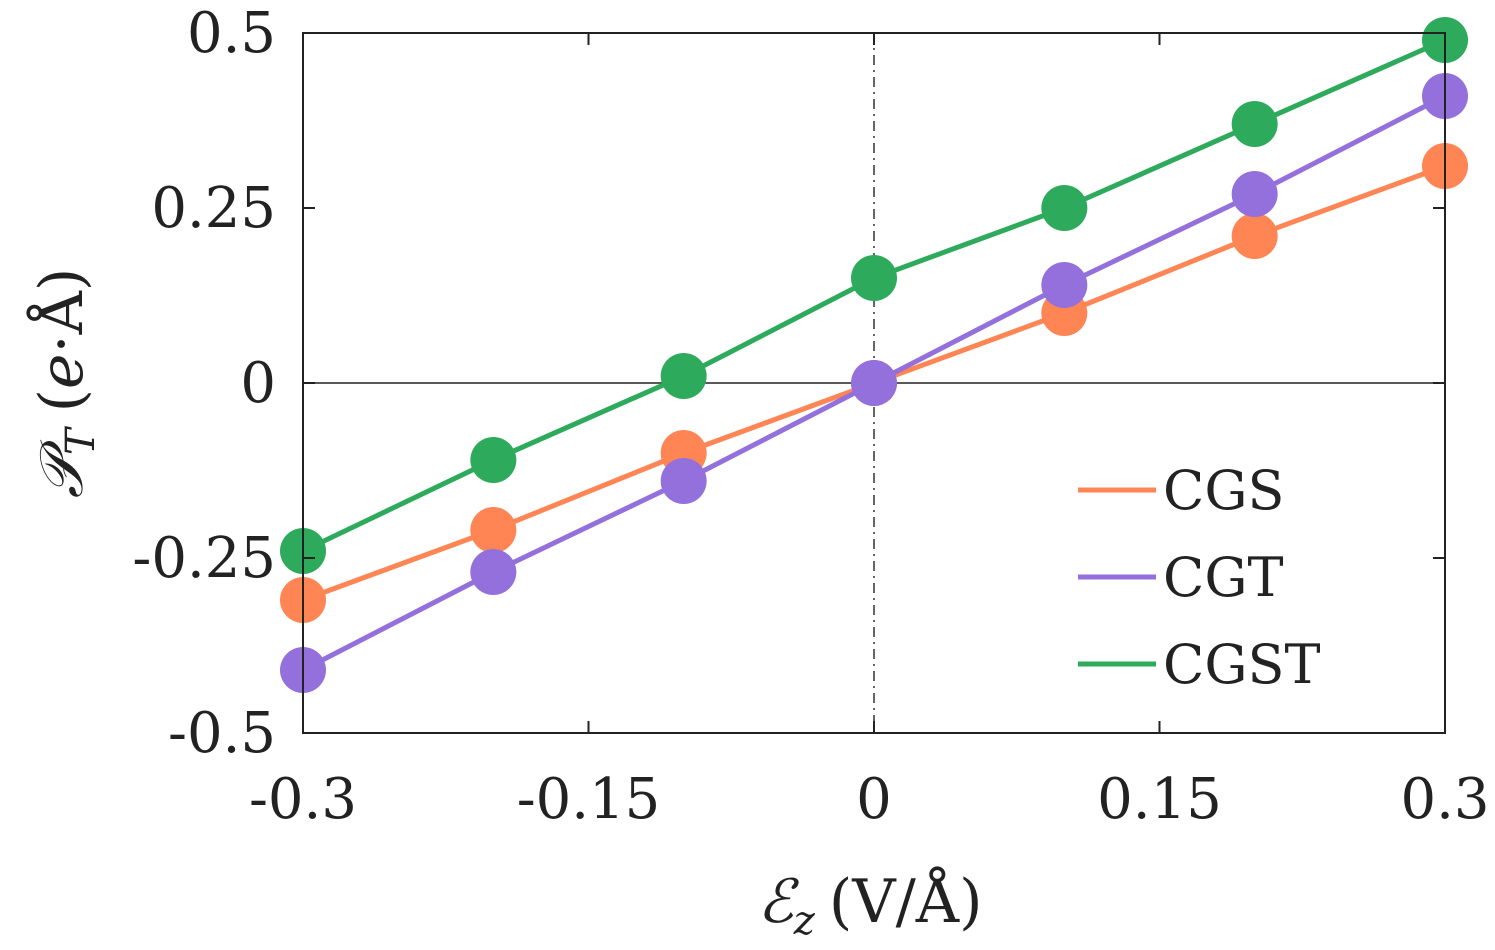 This screenshot has width=1495, height=950. Describe the element at coordinates (213, 208) in the screenshot. I see `y-tick-label: 0.25` at that location.